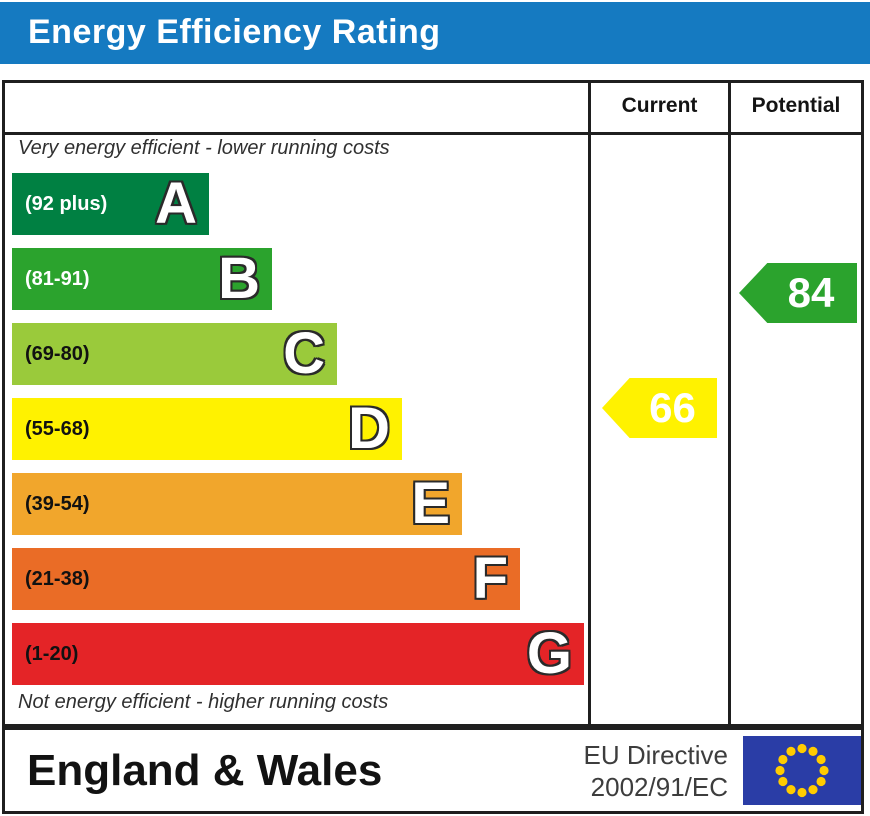  Describe the element at coordinates (239, 278) in the screenshot. I see `band-letter: B` at that location.